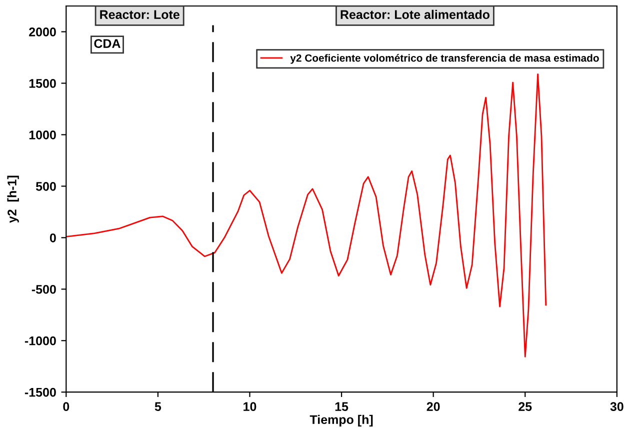 The height and width of the screenshot is (429, 636). I want to click on y-axis-title: y2 [h-1], so click(13, 199).